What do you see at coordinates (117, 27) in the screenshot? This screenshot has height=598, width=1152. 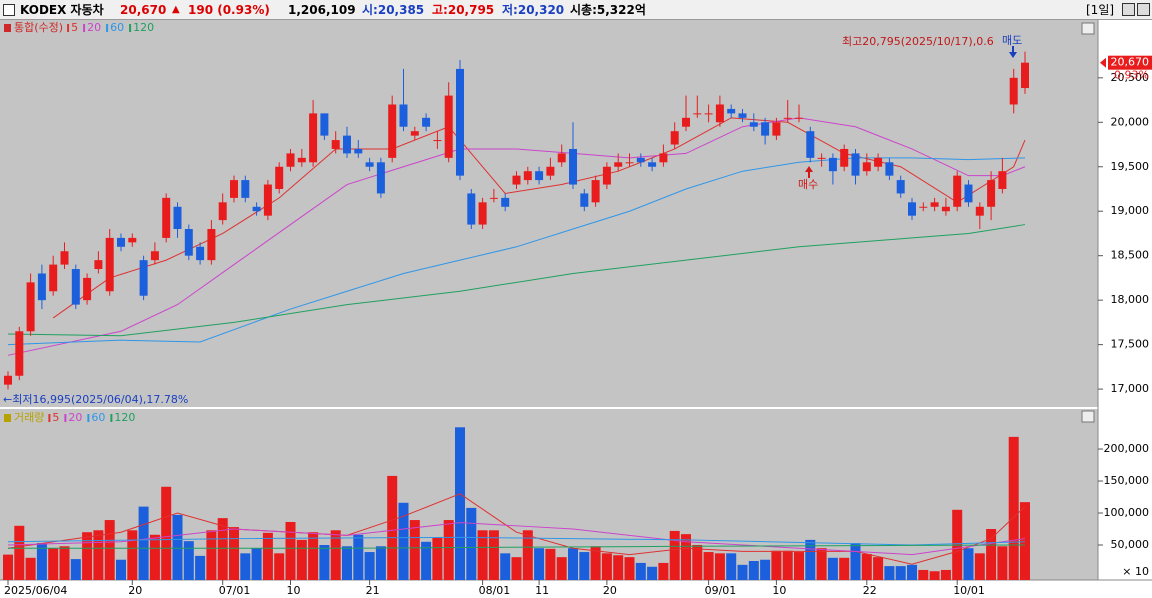 I see `legend-entry: 60` at bounding box center [117, 27].